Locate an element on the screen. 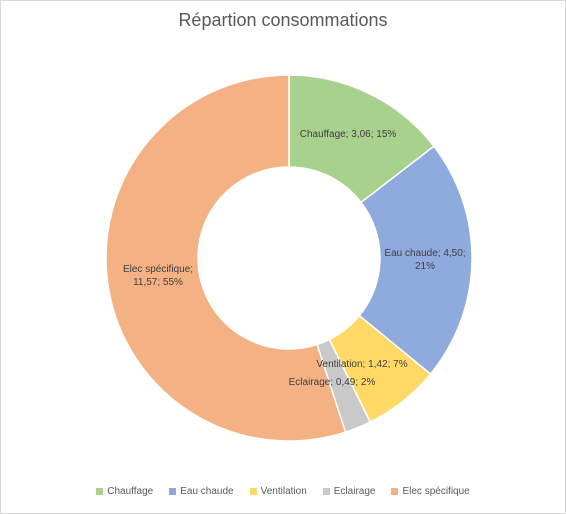  slice-label-elec-sp-cifique: Elec spécifique; 11,57; 55% is located at coordinates (158, 276).